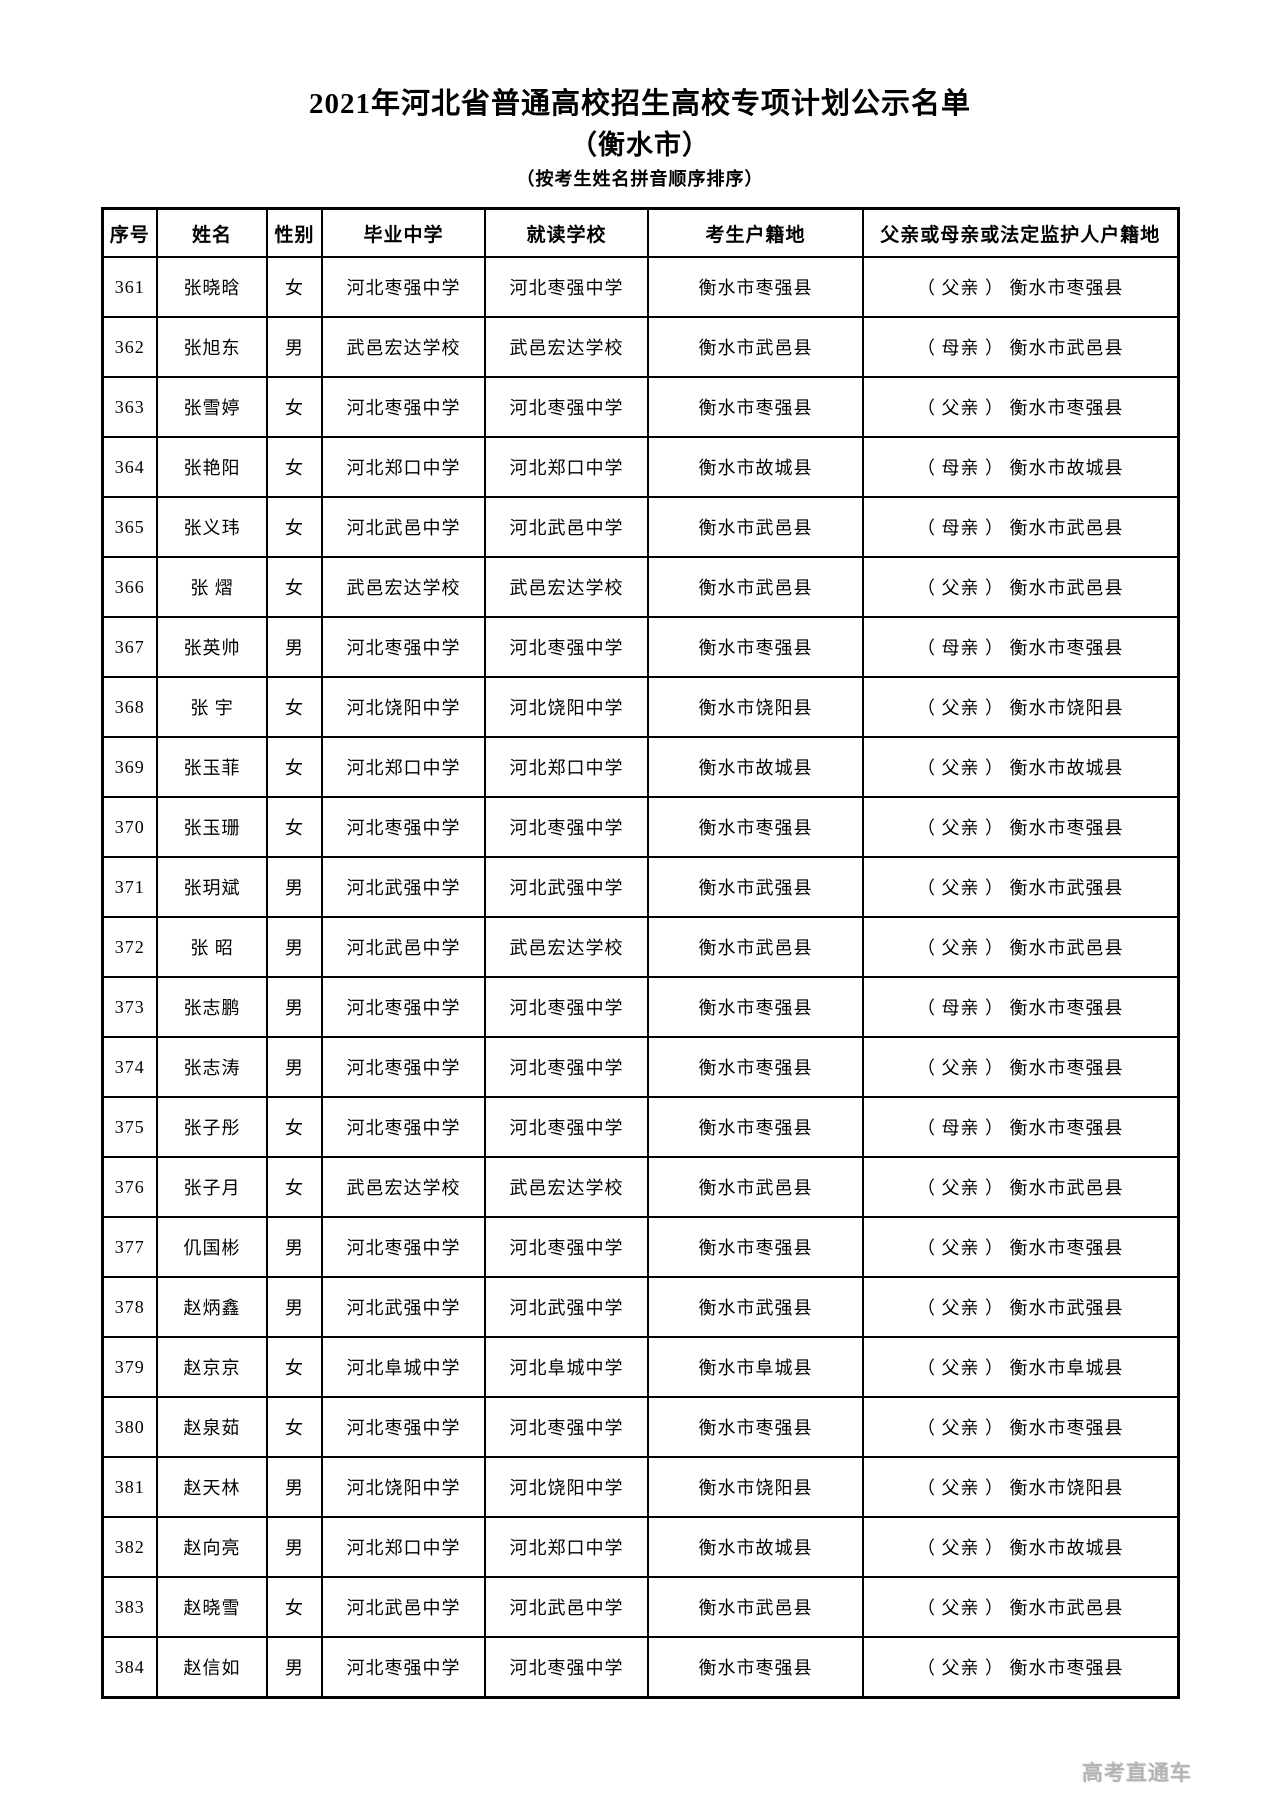  I want to click on table-row: 382 赵向亮男河北郑口中学 河北郑口中学 衡水市故城县（ 父亲 ） 衡水市故城县, so click(640, 1547).